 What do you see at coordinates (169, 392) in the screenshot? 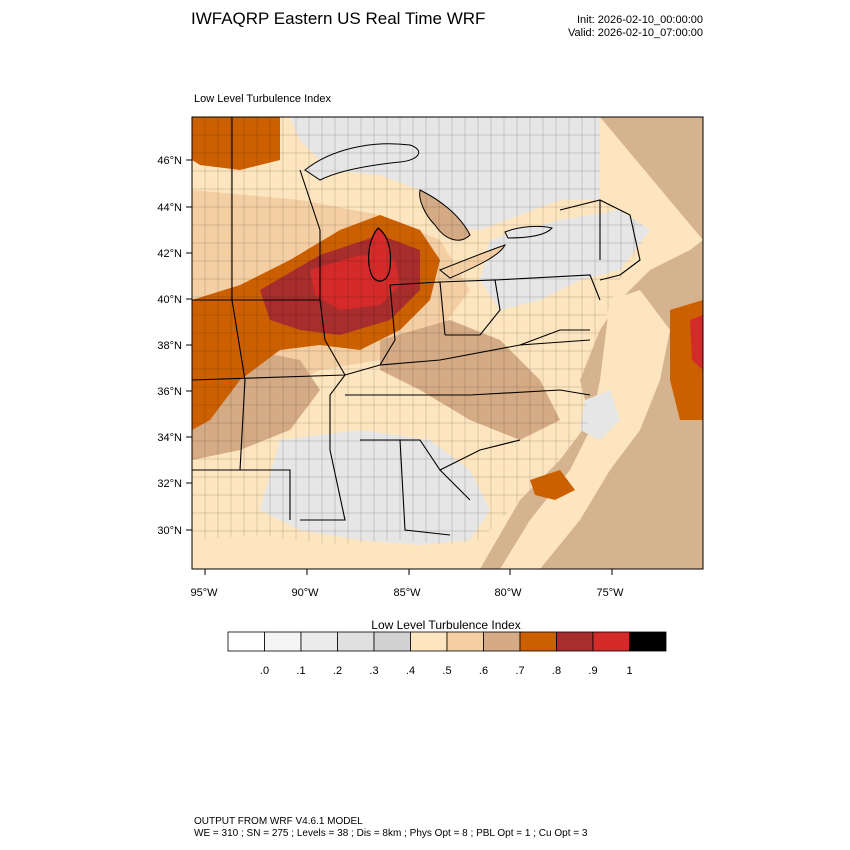
I see `lat-label: 36°N` at bounding box center [169, 392].